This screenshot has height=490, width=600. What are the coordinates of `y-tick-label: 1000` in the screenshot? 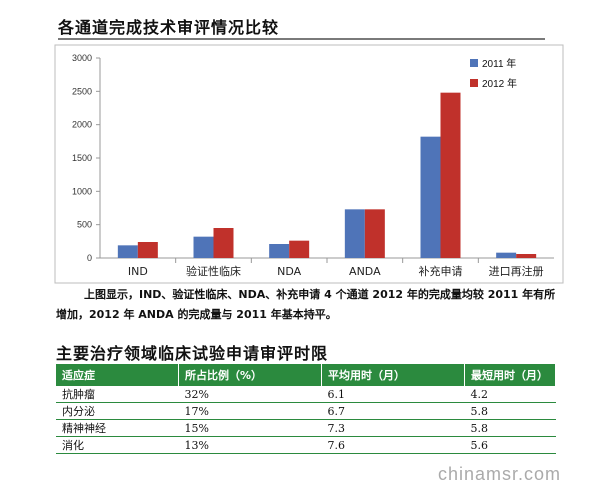 It's located at (82, 191).